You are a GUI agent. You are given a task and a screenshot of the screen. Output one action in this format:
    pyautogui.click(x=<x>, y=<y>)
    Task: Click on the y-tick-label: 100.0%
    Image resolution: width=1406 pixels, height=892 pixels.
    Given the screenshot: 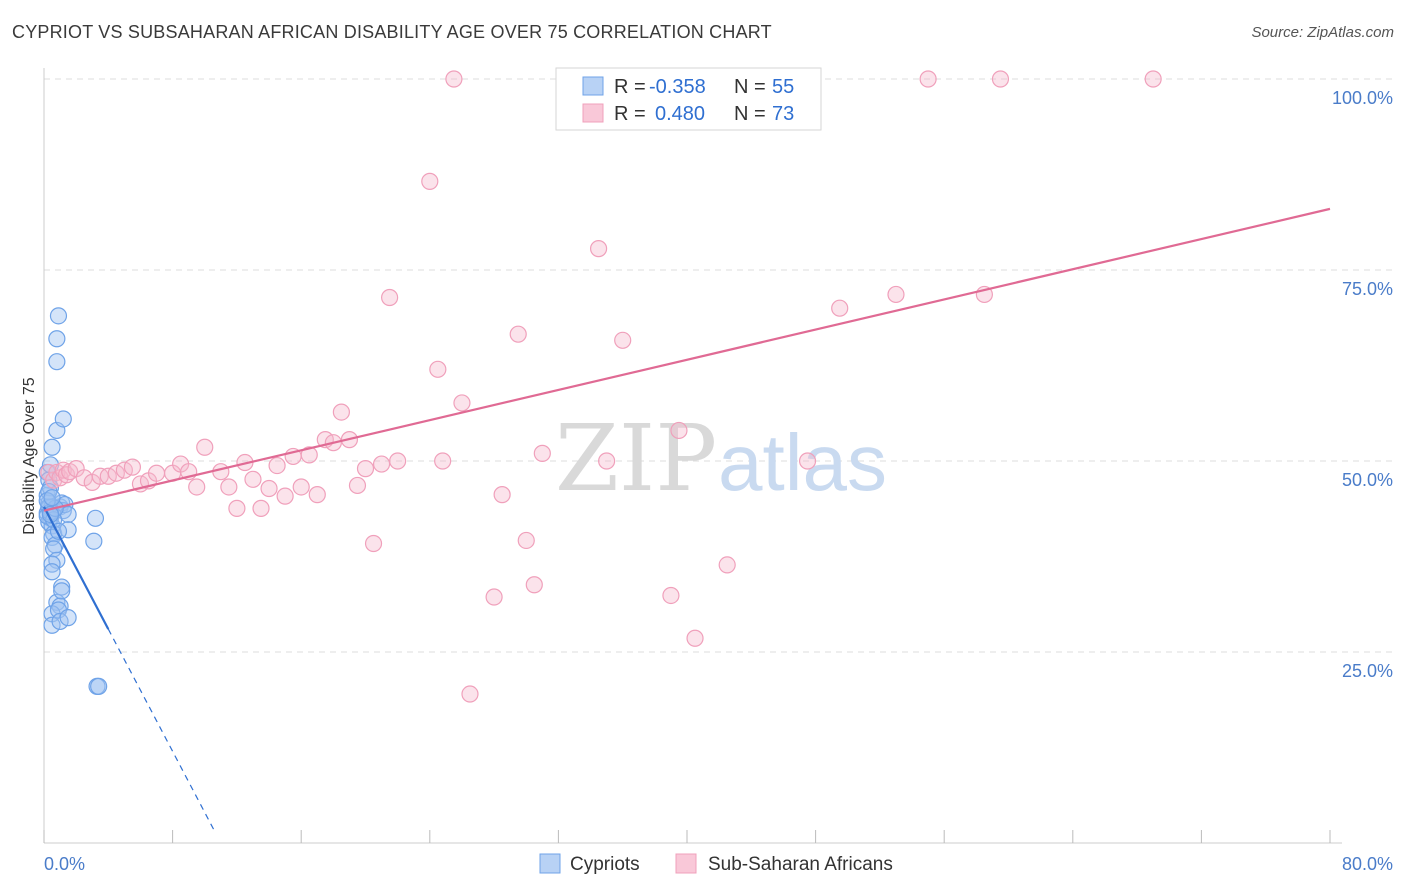 What is the action you would take?
    pyautogui.click(x=1362, y=98)
    